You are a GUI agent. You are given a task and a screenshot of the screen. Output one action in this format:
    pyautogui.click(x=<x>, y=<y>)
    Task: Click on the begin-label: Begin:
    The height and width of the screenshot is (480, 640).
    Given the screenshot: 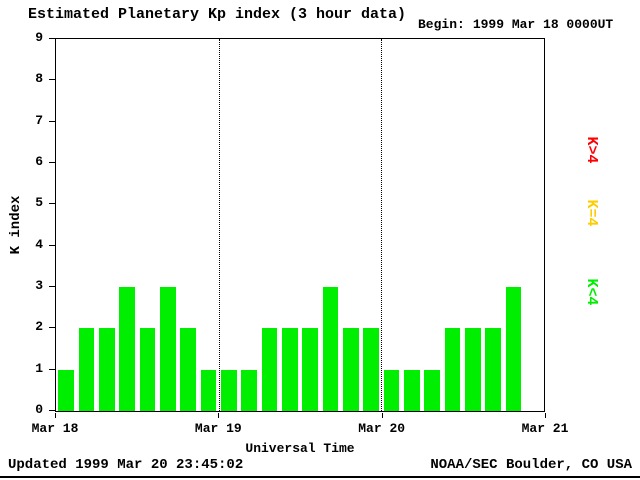 What is the action you would take?
    pyautogui.click(x=441, y=24)
    